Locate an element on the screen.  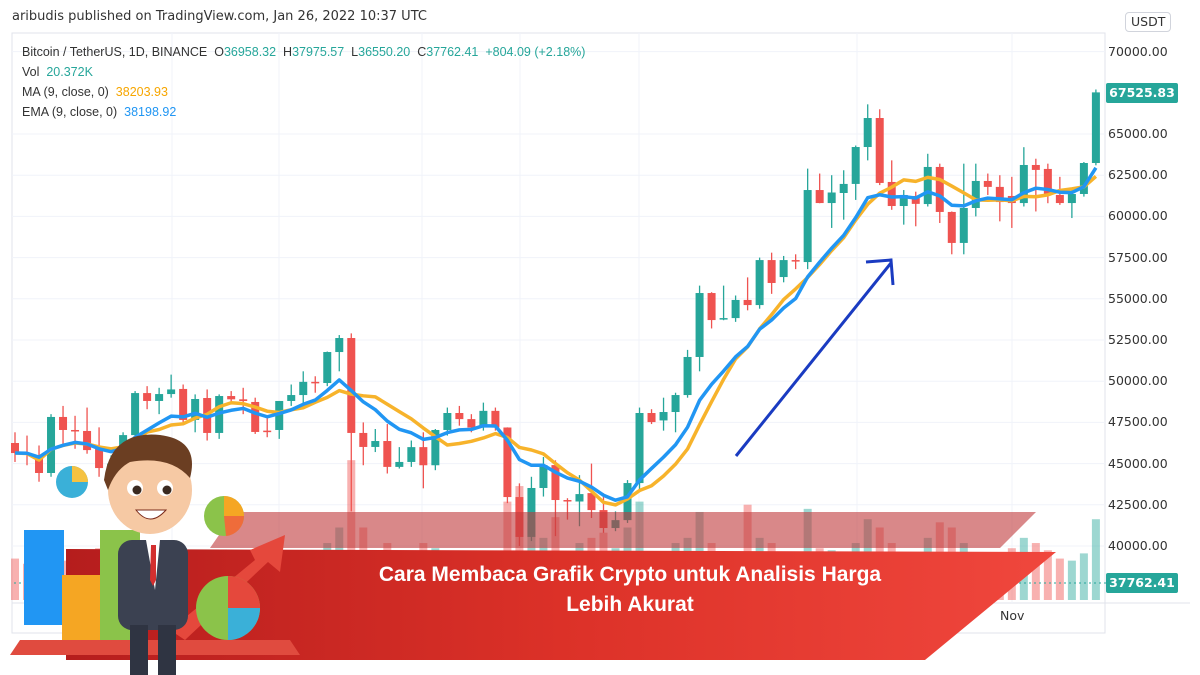
ema-row: EMA (9, close, 0) 38198.92 is located at coordinates (99, 112).